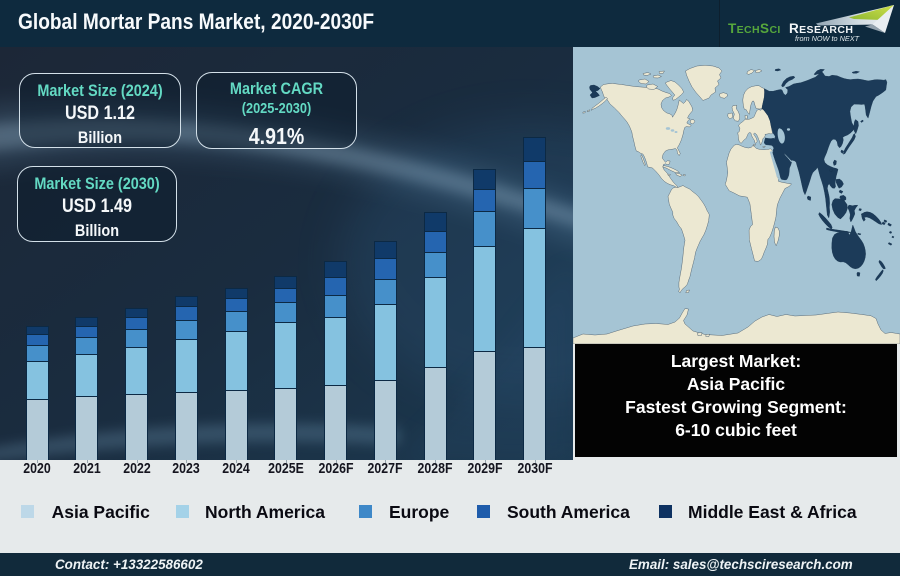 This screenshot has width=900, height=576. What do you see at coordinates (827, 38) in the screenshot?
I see `svg-text: from NOW to NEXT` at bounding box center [827, 38].